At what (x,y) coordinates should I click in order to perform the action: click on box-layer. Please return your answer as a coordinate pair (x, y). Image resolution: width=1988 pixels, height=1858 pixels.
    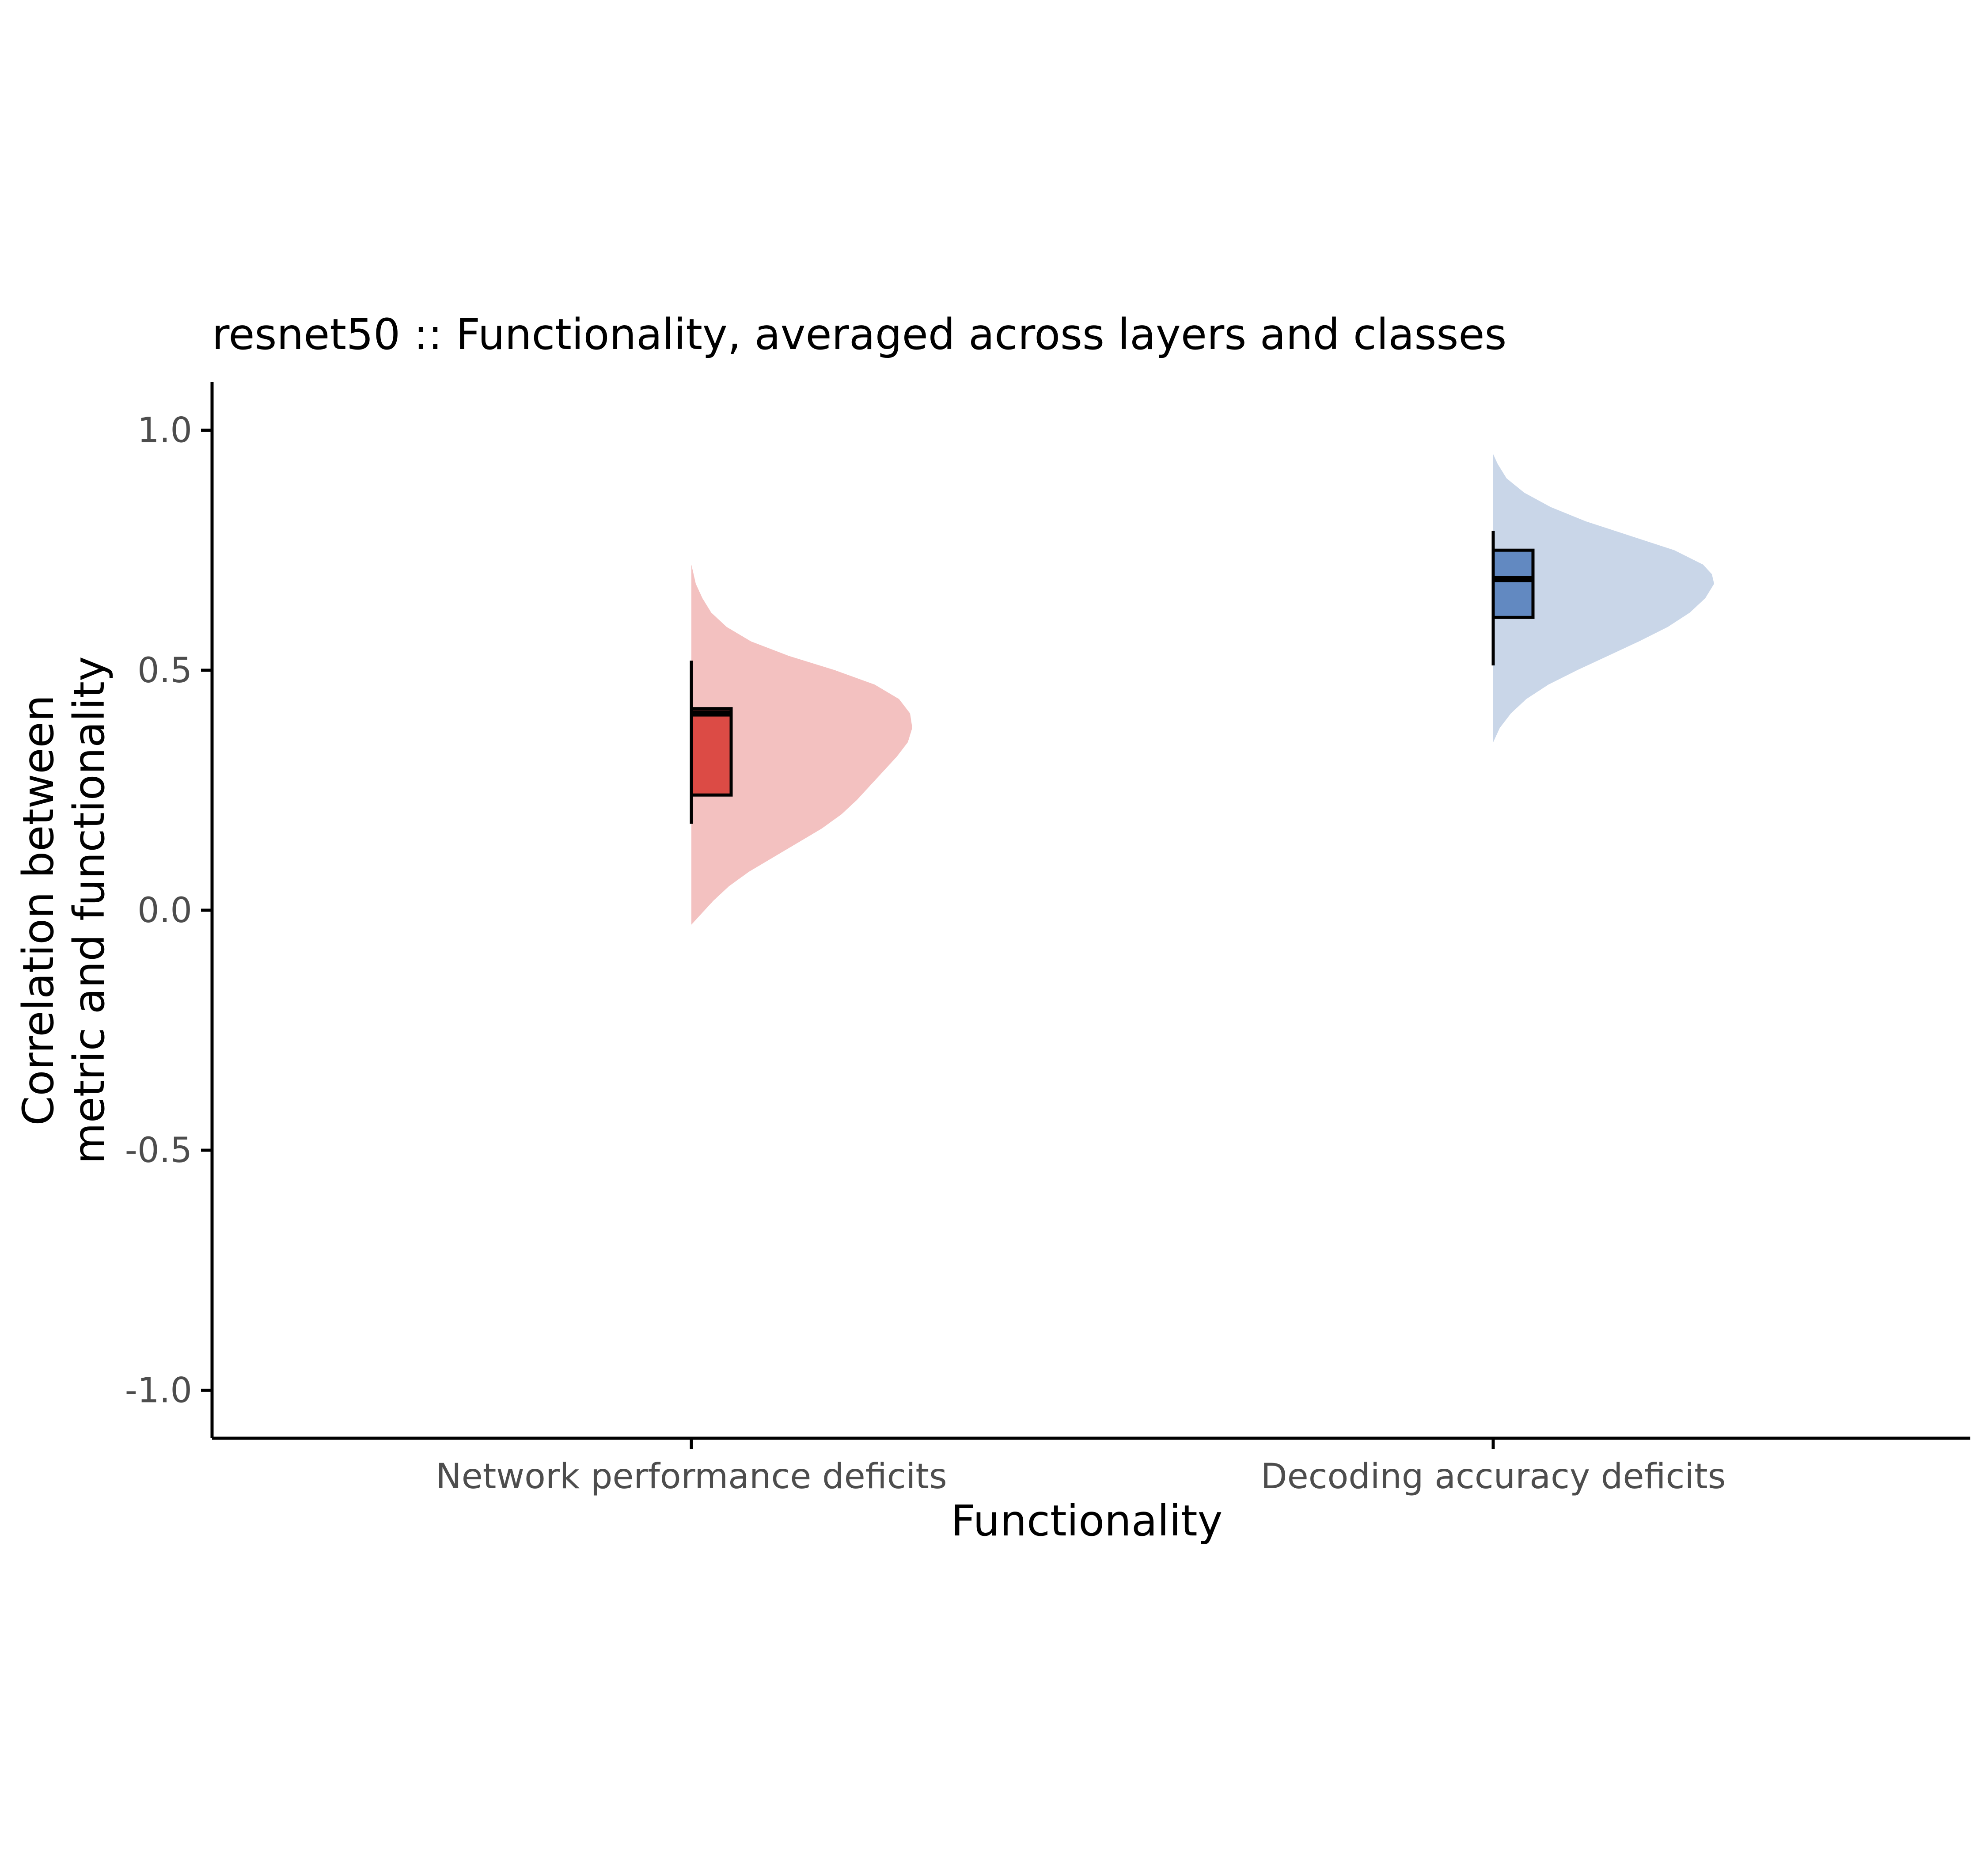
    Looking at the image, I should click on (1112, 677).